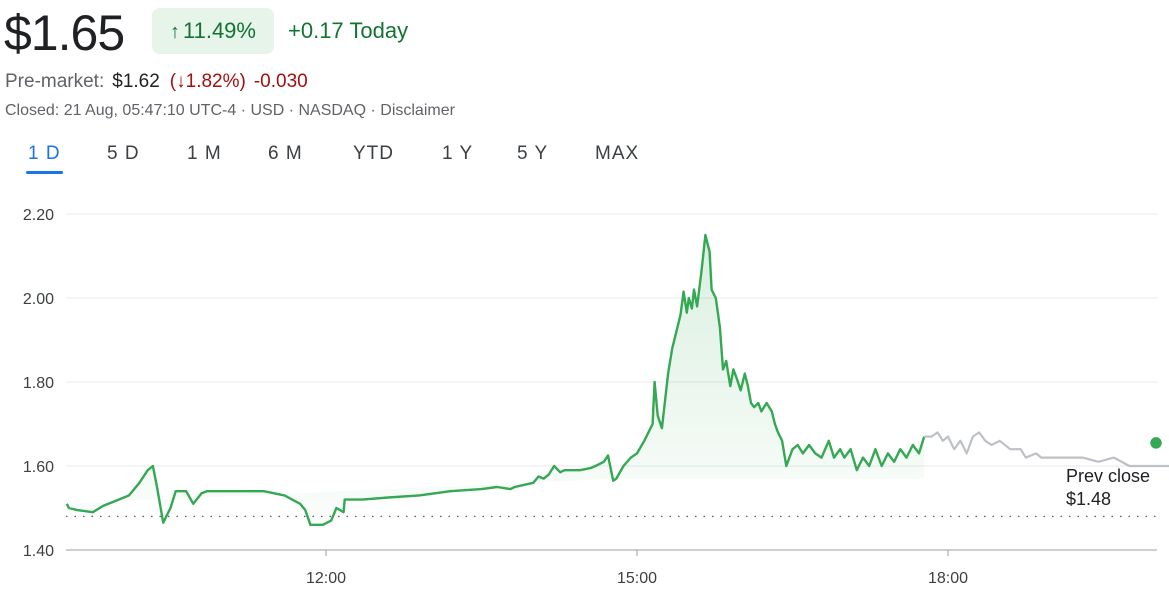 The width and height of the screenshot is (1169, 613). What do you see at coordinates (64, 33) in the screenshot?
I see `current-price: $1.65` at bounding box center [64, 33].